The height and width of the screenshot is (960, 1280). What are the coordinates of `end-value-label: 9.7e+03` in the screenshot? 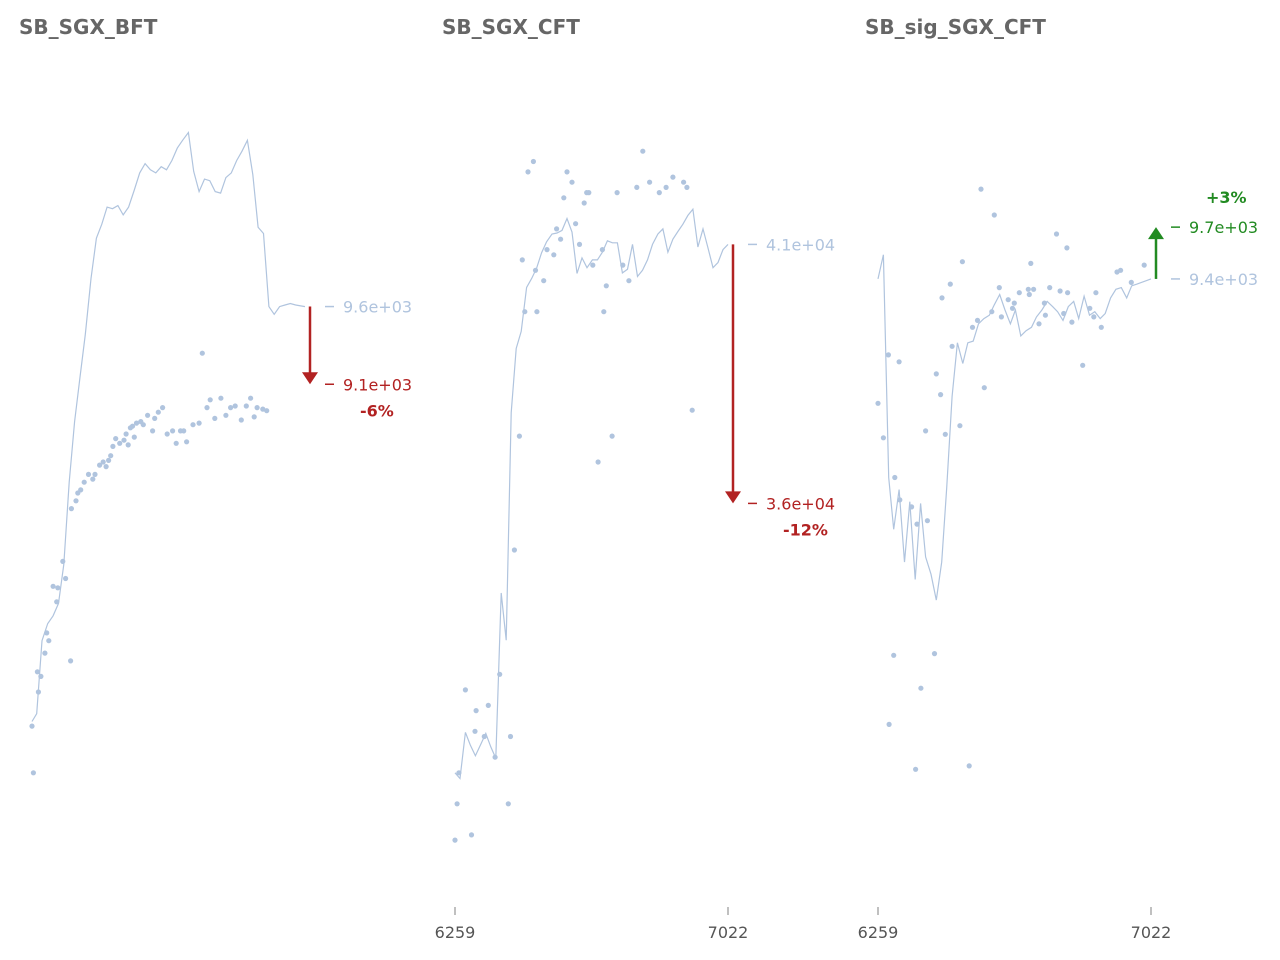 It's located at (1223, 227).